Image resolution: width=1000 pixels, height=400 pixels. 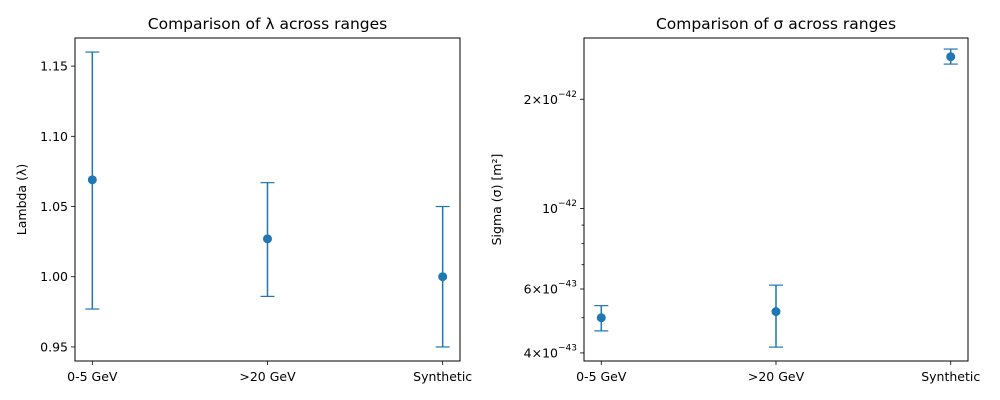 I want to click on lambda-y-tick-label: 1.00, so click(x=54, y=276).